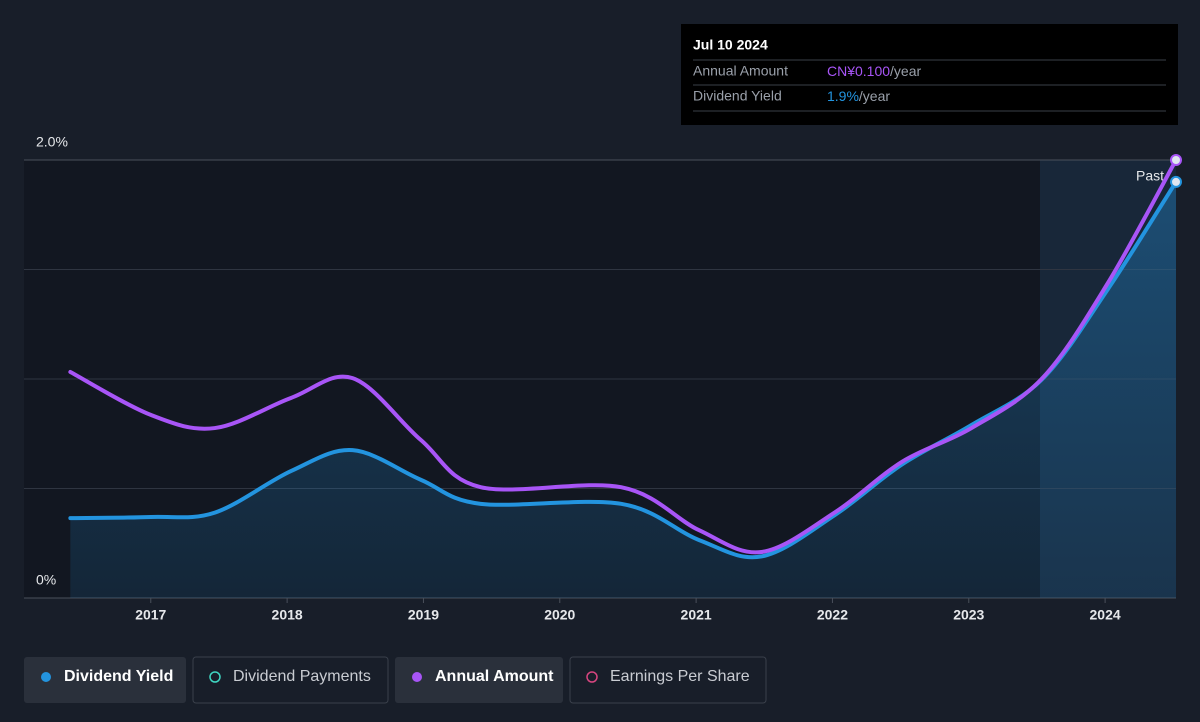 The image size is (1200, 722). What do you see at coordinates (737, 96) in the screenshot?
I see `tooltip-label: Dividend Yield` at bounding box center [737, 96].